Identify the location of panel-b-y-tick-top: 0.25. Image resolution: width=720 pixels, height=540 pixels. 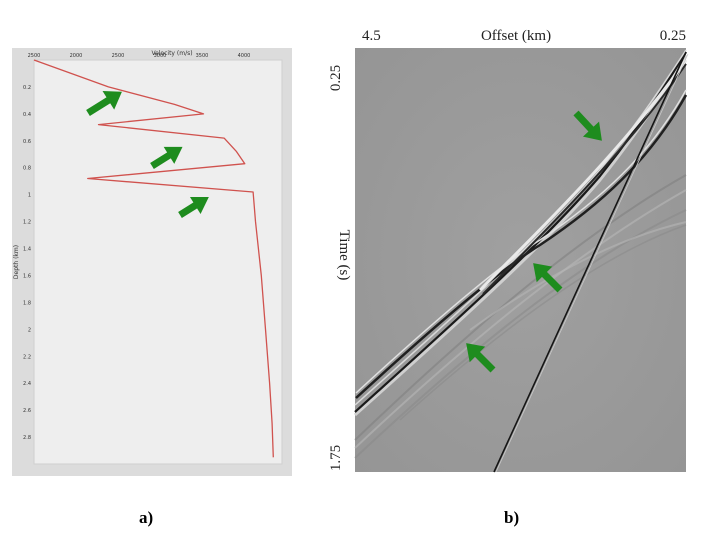
(336, 78).